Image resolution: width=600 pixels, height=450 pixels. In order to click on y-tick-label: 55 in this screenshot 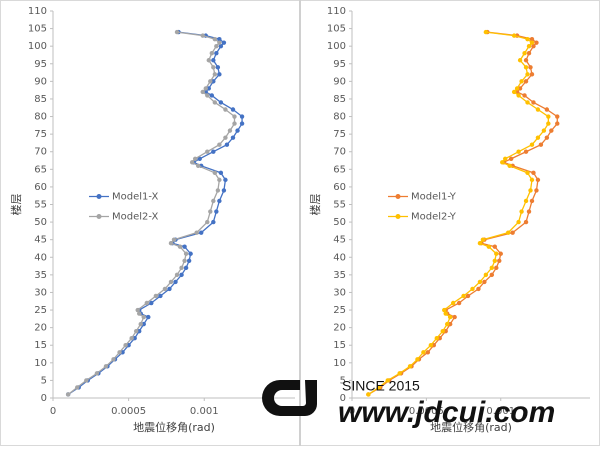, I will do `click(40, 205)`.